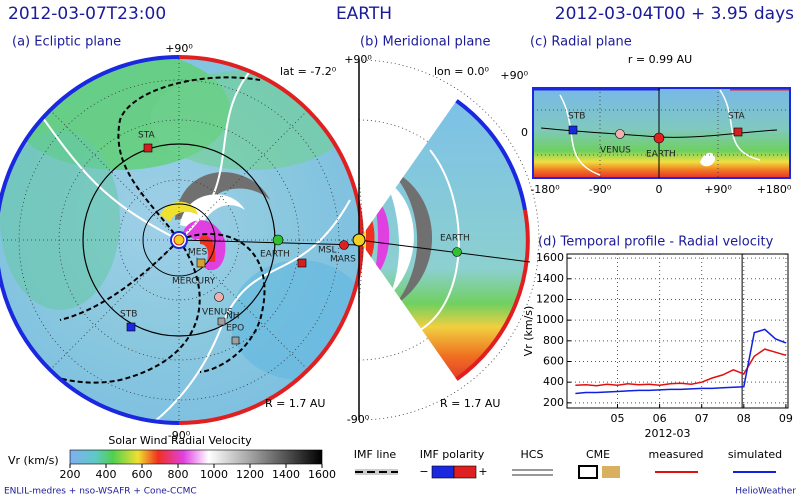 The height and width of the screenshot is (499, 800). What do you see at coordinates (364, 14) in the screenshot?
I see `header-target: EARTH` at bounding box center [364, 14].